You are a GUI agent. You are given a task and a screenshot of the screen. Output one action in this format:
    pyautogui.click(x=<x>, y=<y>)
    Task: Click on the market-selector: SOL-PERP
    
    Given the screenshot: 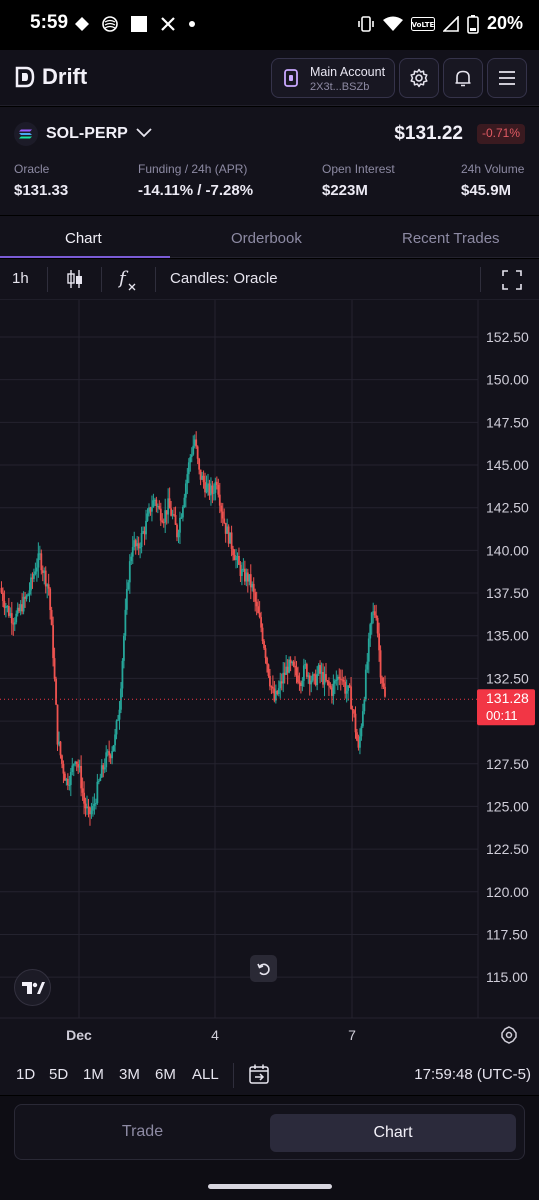 What is the action you would take?
    pyautogui.click(x=87, y=133)
    